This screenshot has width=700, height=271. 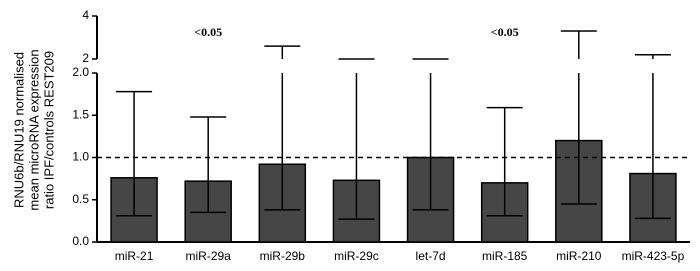 What do you see at coordinates (80, 114) in the screenshot?
I see `y-tick-label: 1.5` at bounding box center [80, 114].